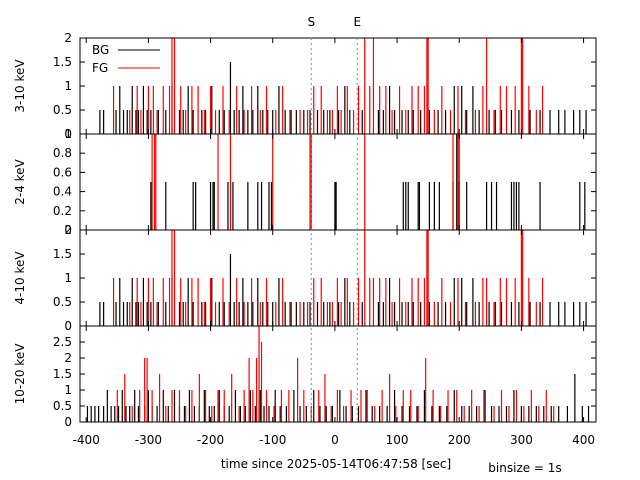 This screenshot has height=480, width=640. I want to click on y-axis-label: 4-10 keV, so click(20, 278).